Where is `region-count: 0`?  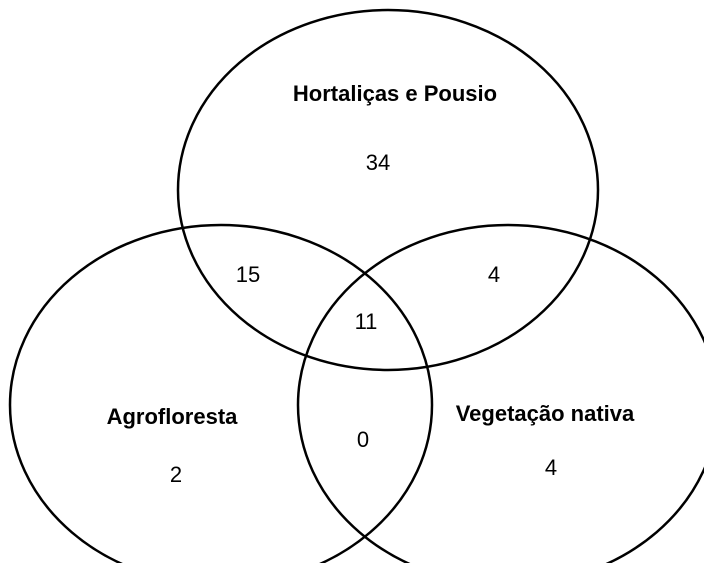
region-count: 0 is located at coordinates (363, 439).